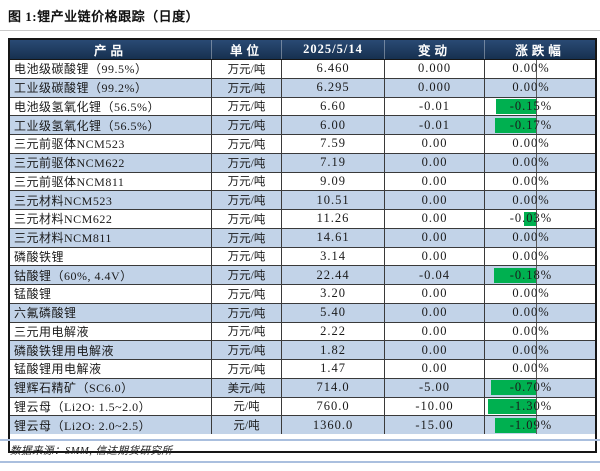 The height and width of the screenshot is (471, 600). Describe the element at coordinates (435, 87) in the screenshot. I see `change-cell: 0.000` at that location.